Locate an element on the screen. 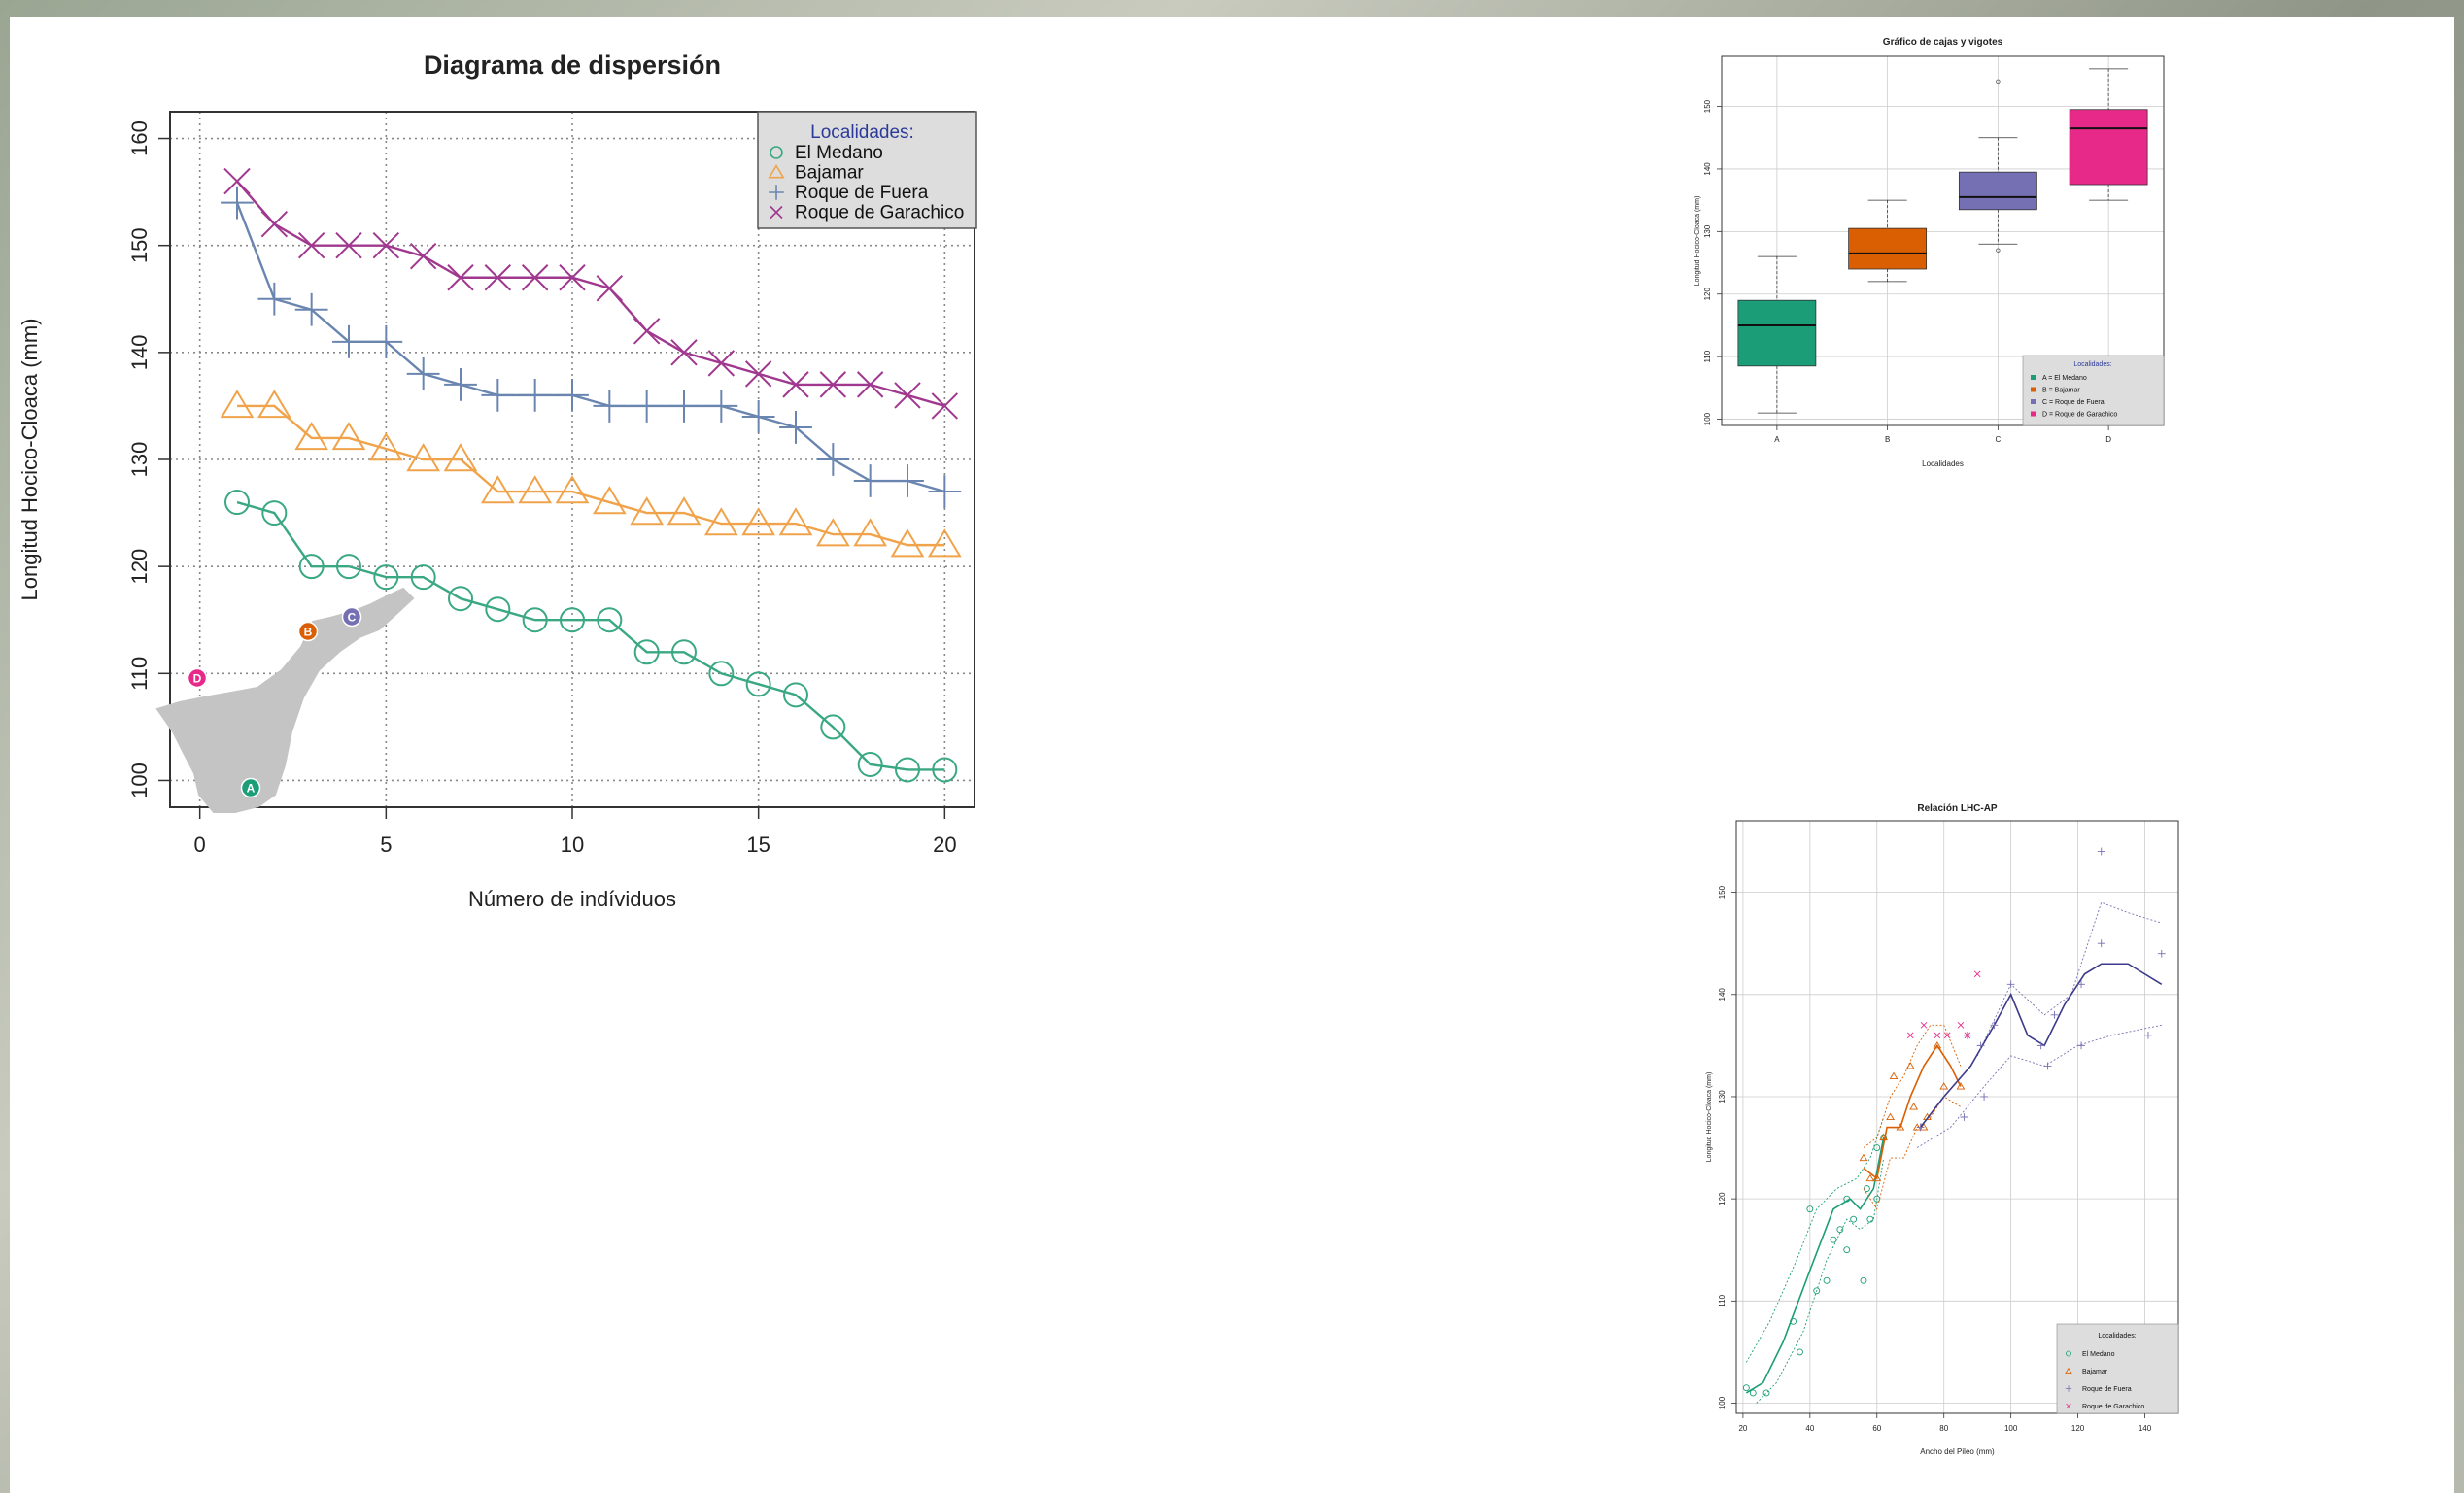 This screenshot has height=1493, width=2464. x-tick-label: 0 is located at coordinates (200, 844).